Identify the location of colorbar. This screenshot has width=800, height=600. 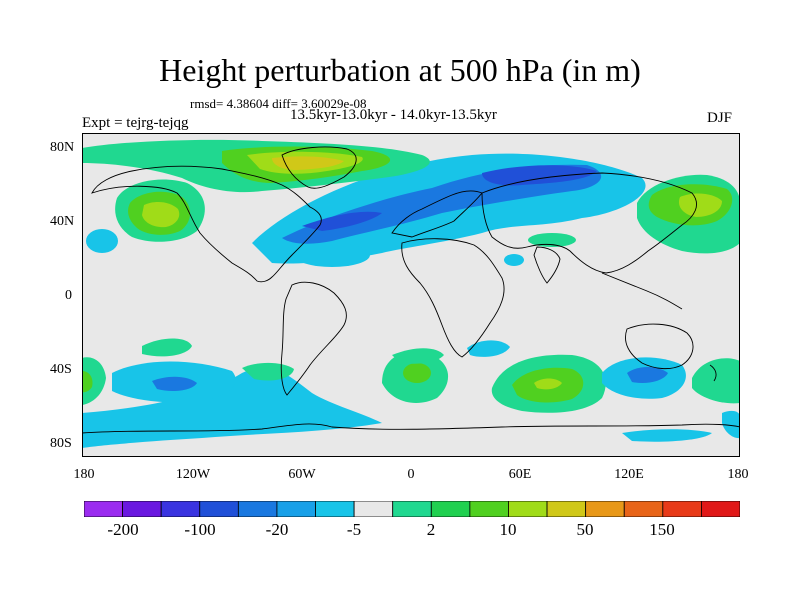
(412, 509).